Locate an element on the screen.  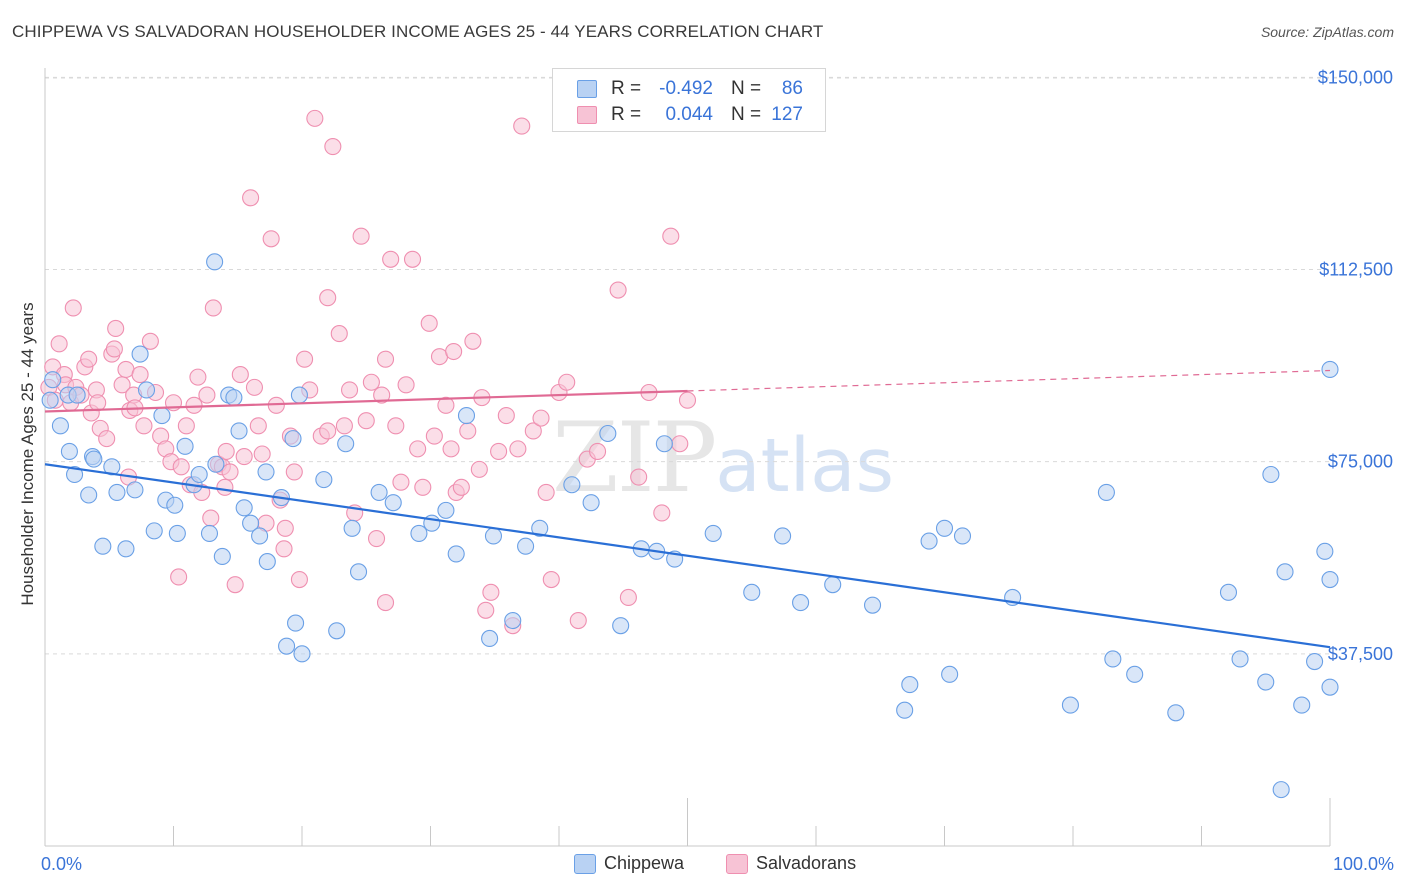
x-tick-label: 100.0% is located at coordinates (1363, 864).